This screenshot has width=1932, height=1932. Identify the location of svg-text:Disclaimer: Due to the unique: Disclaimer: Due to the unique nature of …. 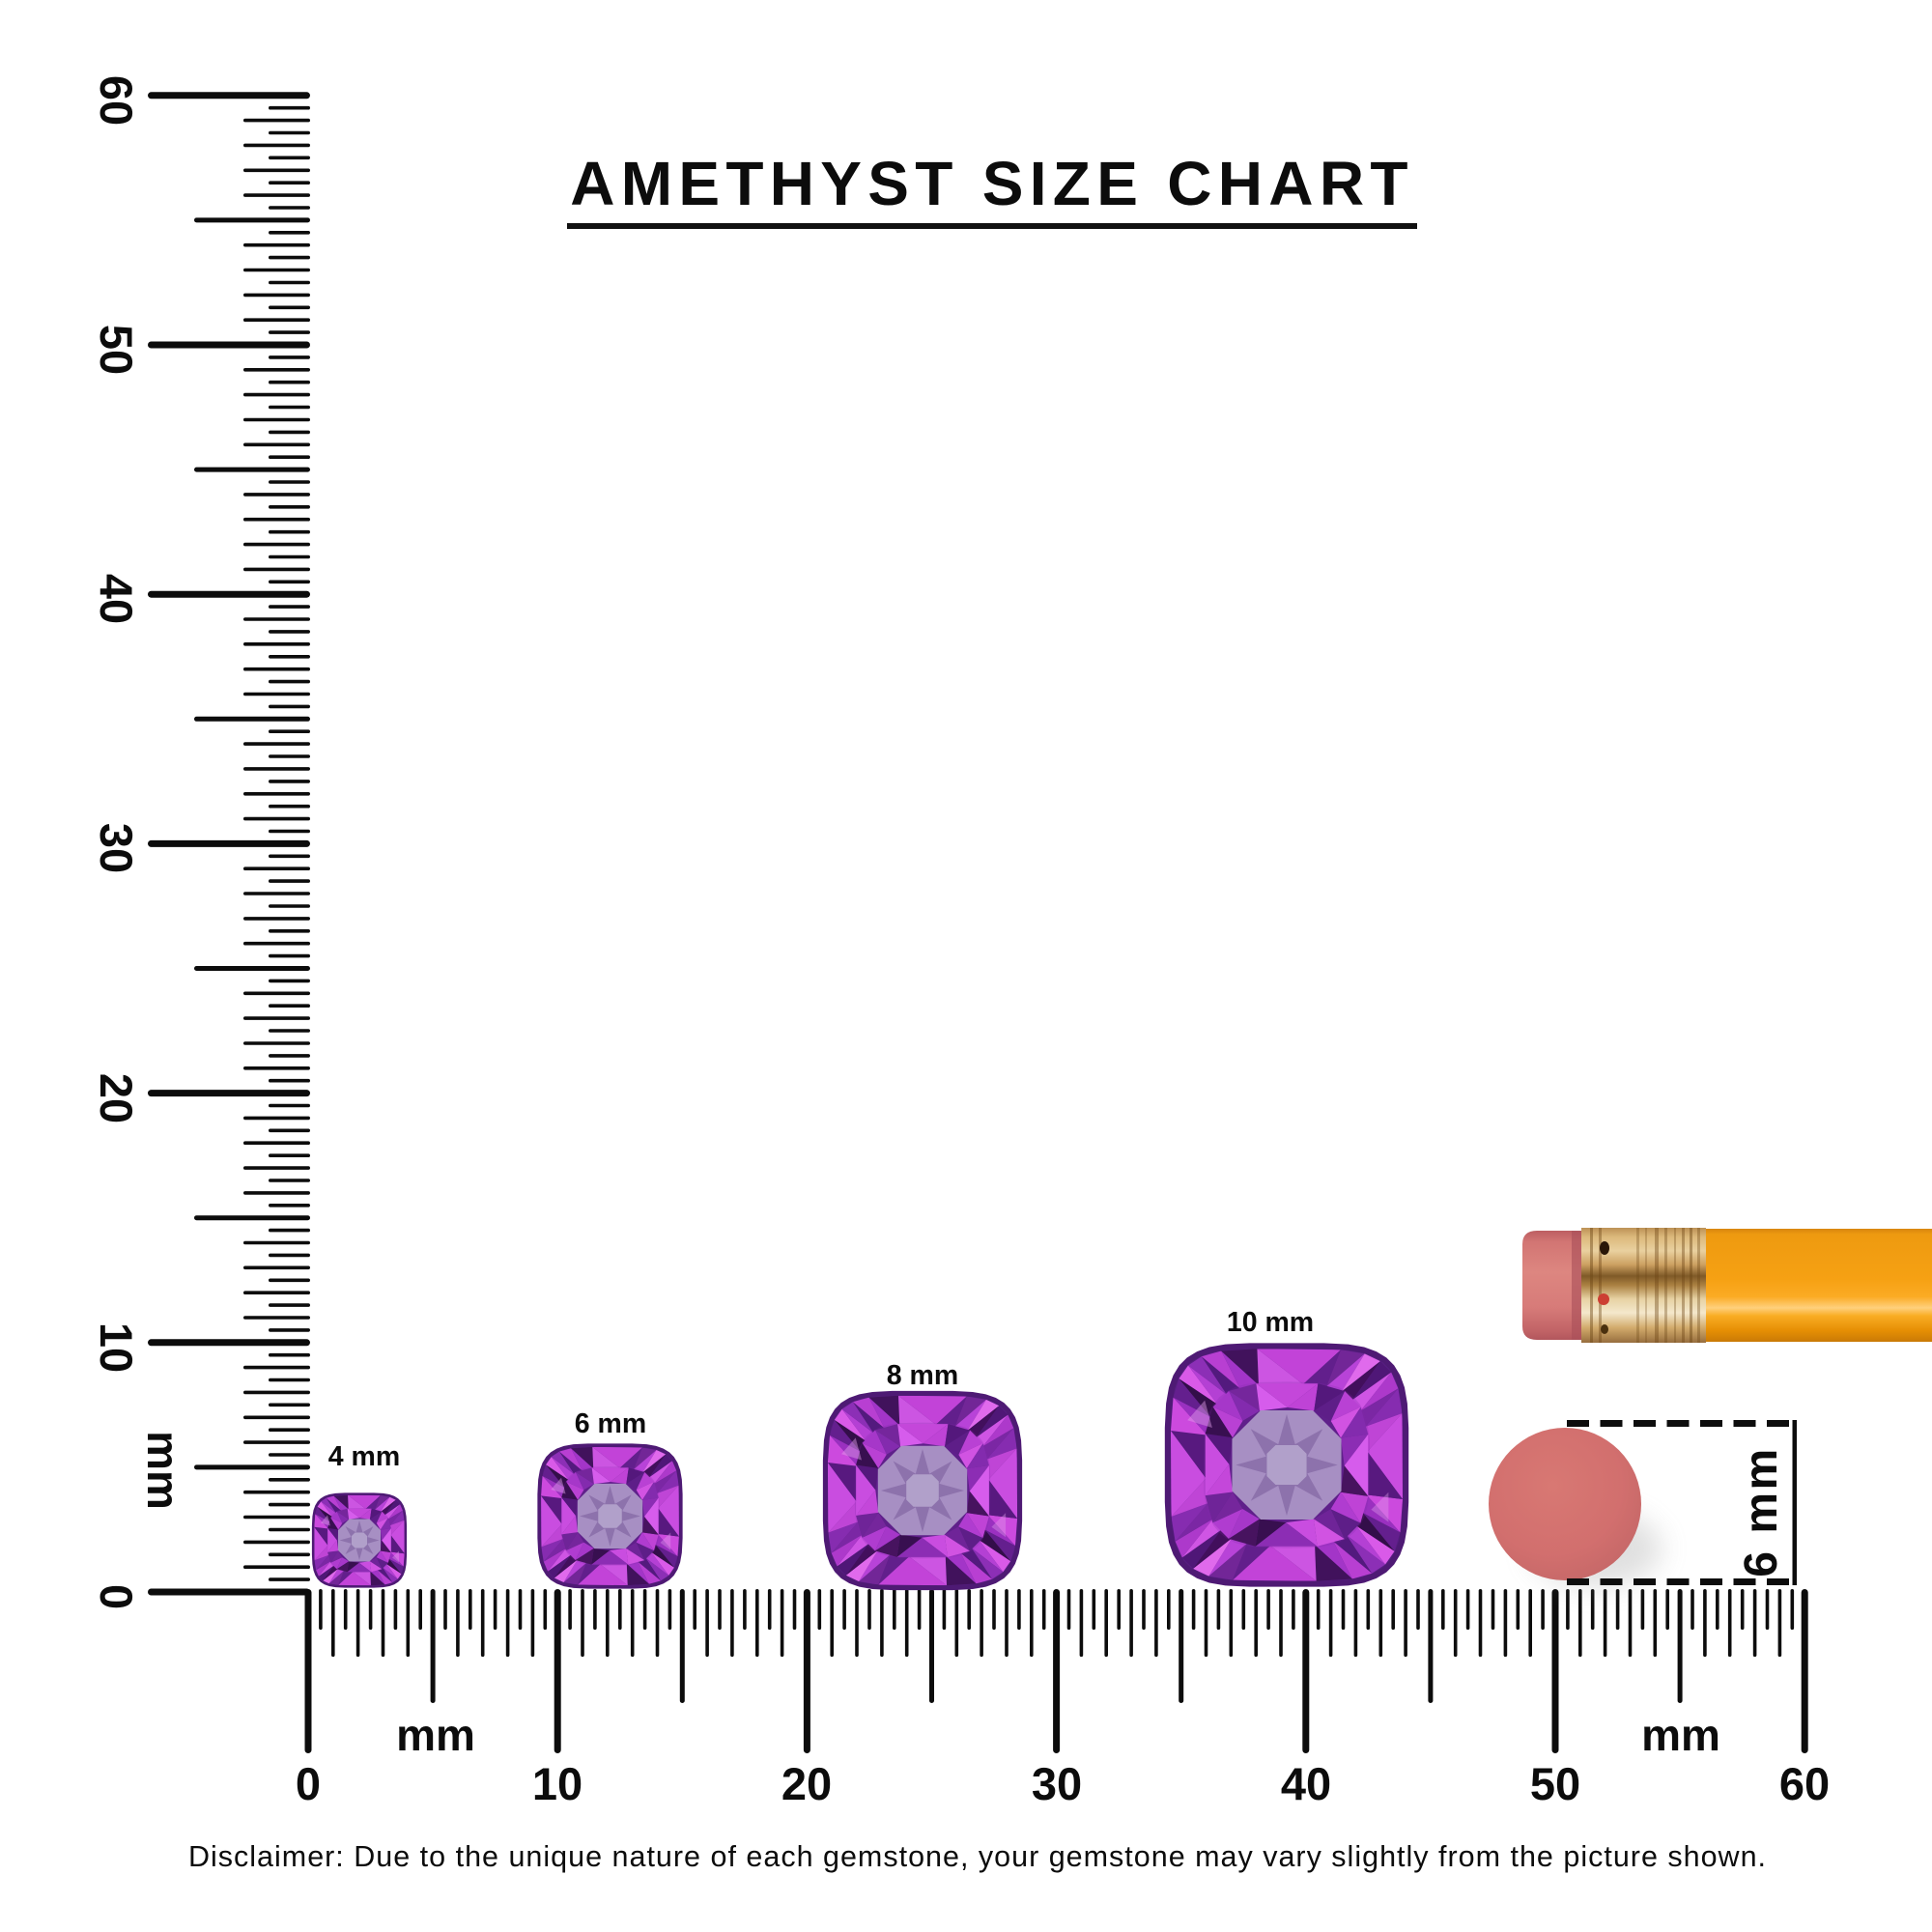
(977, 1856).